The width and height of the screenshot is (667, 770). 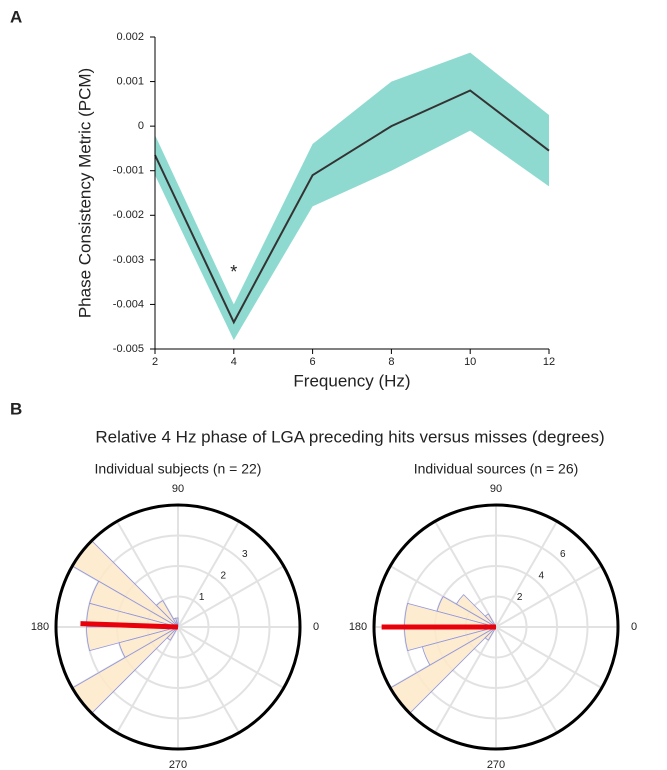 I want to click on y-tick-label: 0.002, so click(x=130, y=37).